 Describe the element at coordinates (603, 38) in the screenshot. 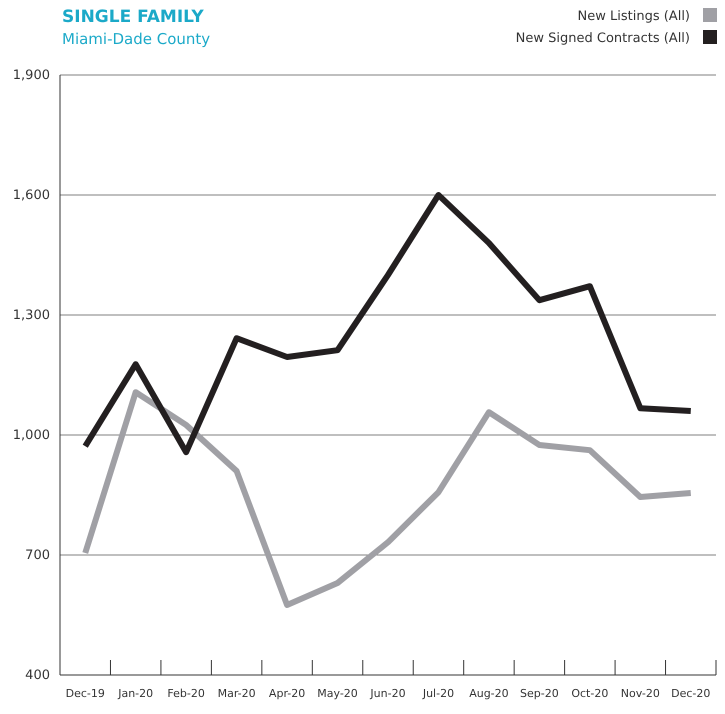

I see `legend-label: New Signed Contracts (All)` at that location.